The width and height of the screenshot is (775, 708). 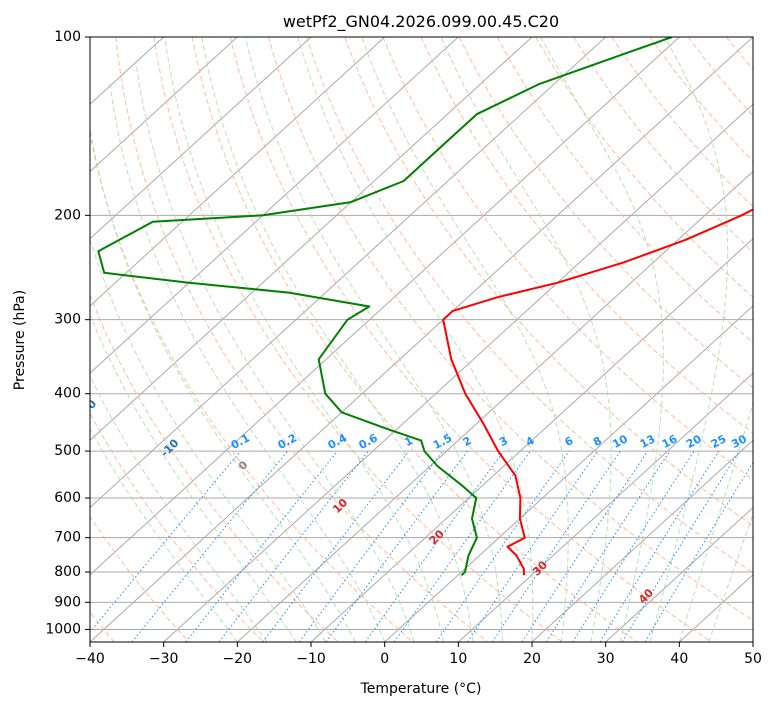 I want to click on mixing-ratio-label: 3, so click(x=503, y=441).